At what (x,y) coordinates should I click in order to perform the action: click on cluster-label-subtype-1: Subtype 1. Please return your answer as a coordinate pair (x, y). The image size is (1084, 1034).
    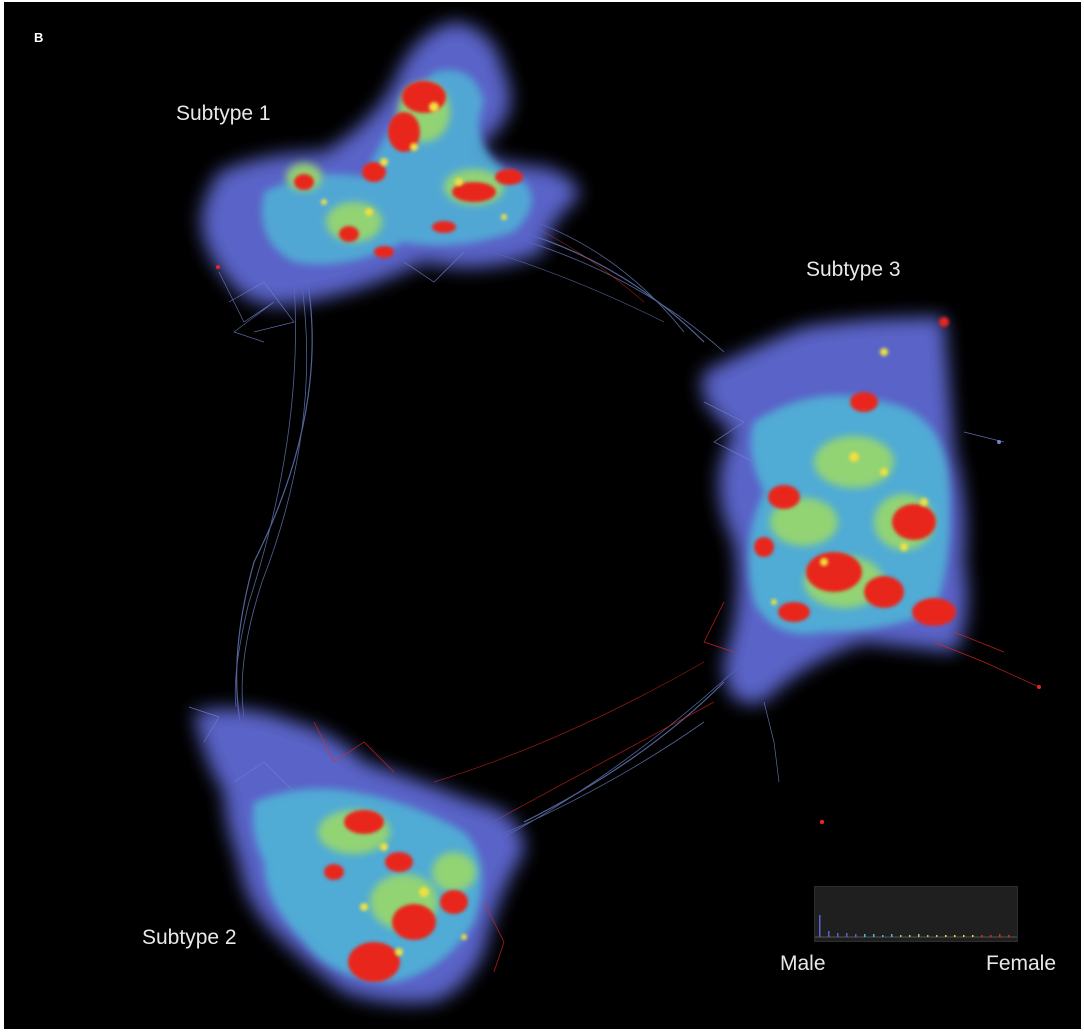
    Looking at the image, I should click on (223, 113).